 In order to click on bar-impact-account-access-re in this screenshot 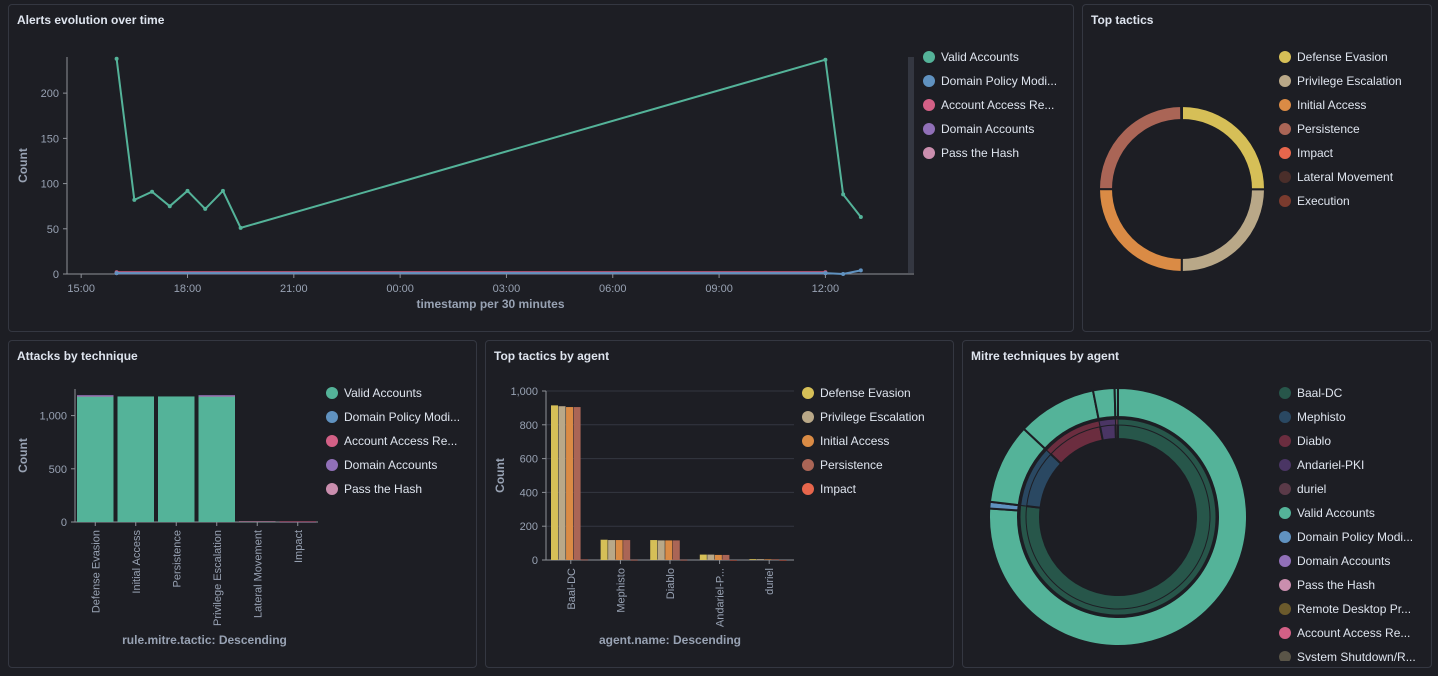, I will do `click(297, 522)`.